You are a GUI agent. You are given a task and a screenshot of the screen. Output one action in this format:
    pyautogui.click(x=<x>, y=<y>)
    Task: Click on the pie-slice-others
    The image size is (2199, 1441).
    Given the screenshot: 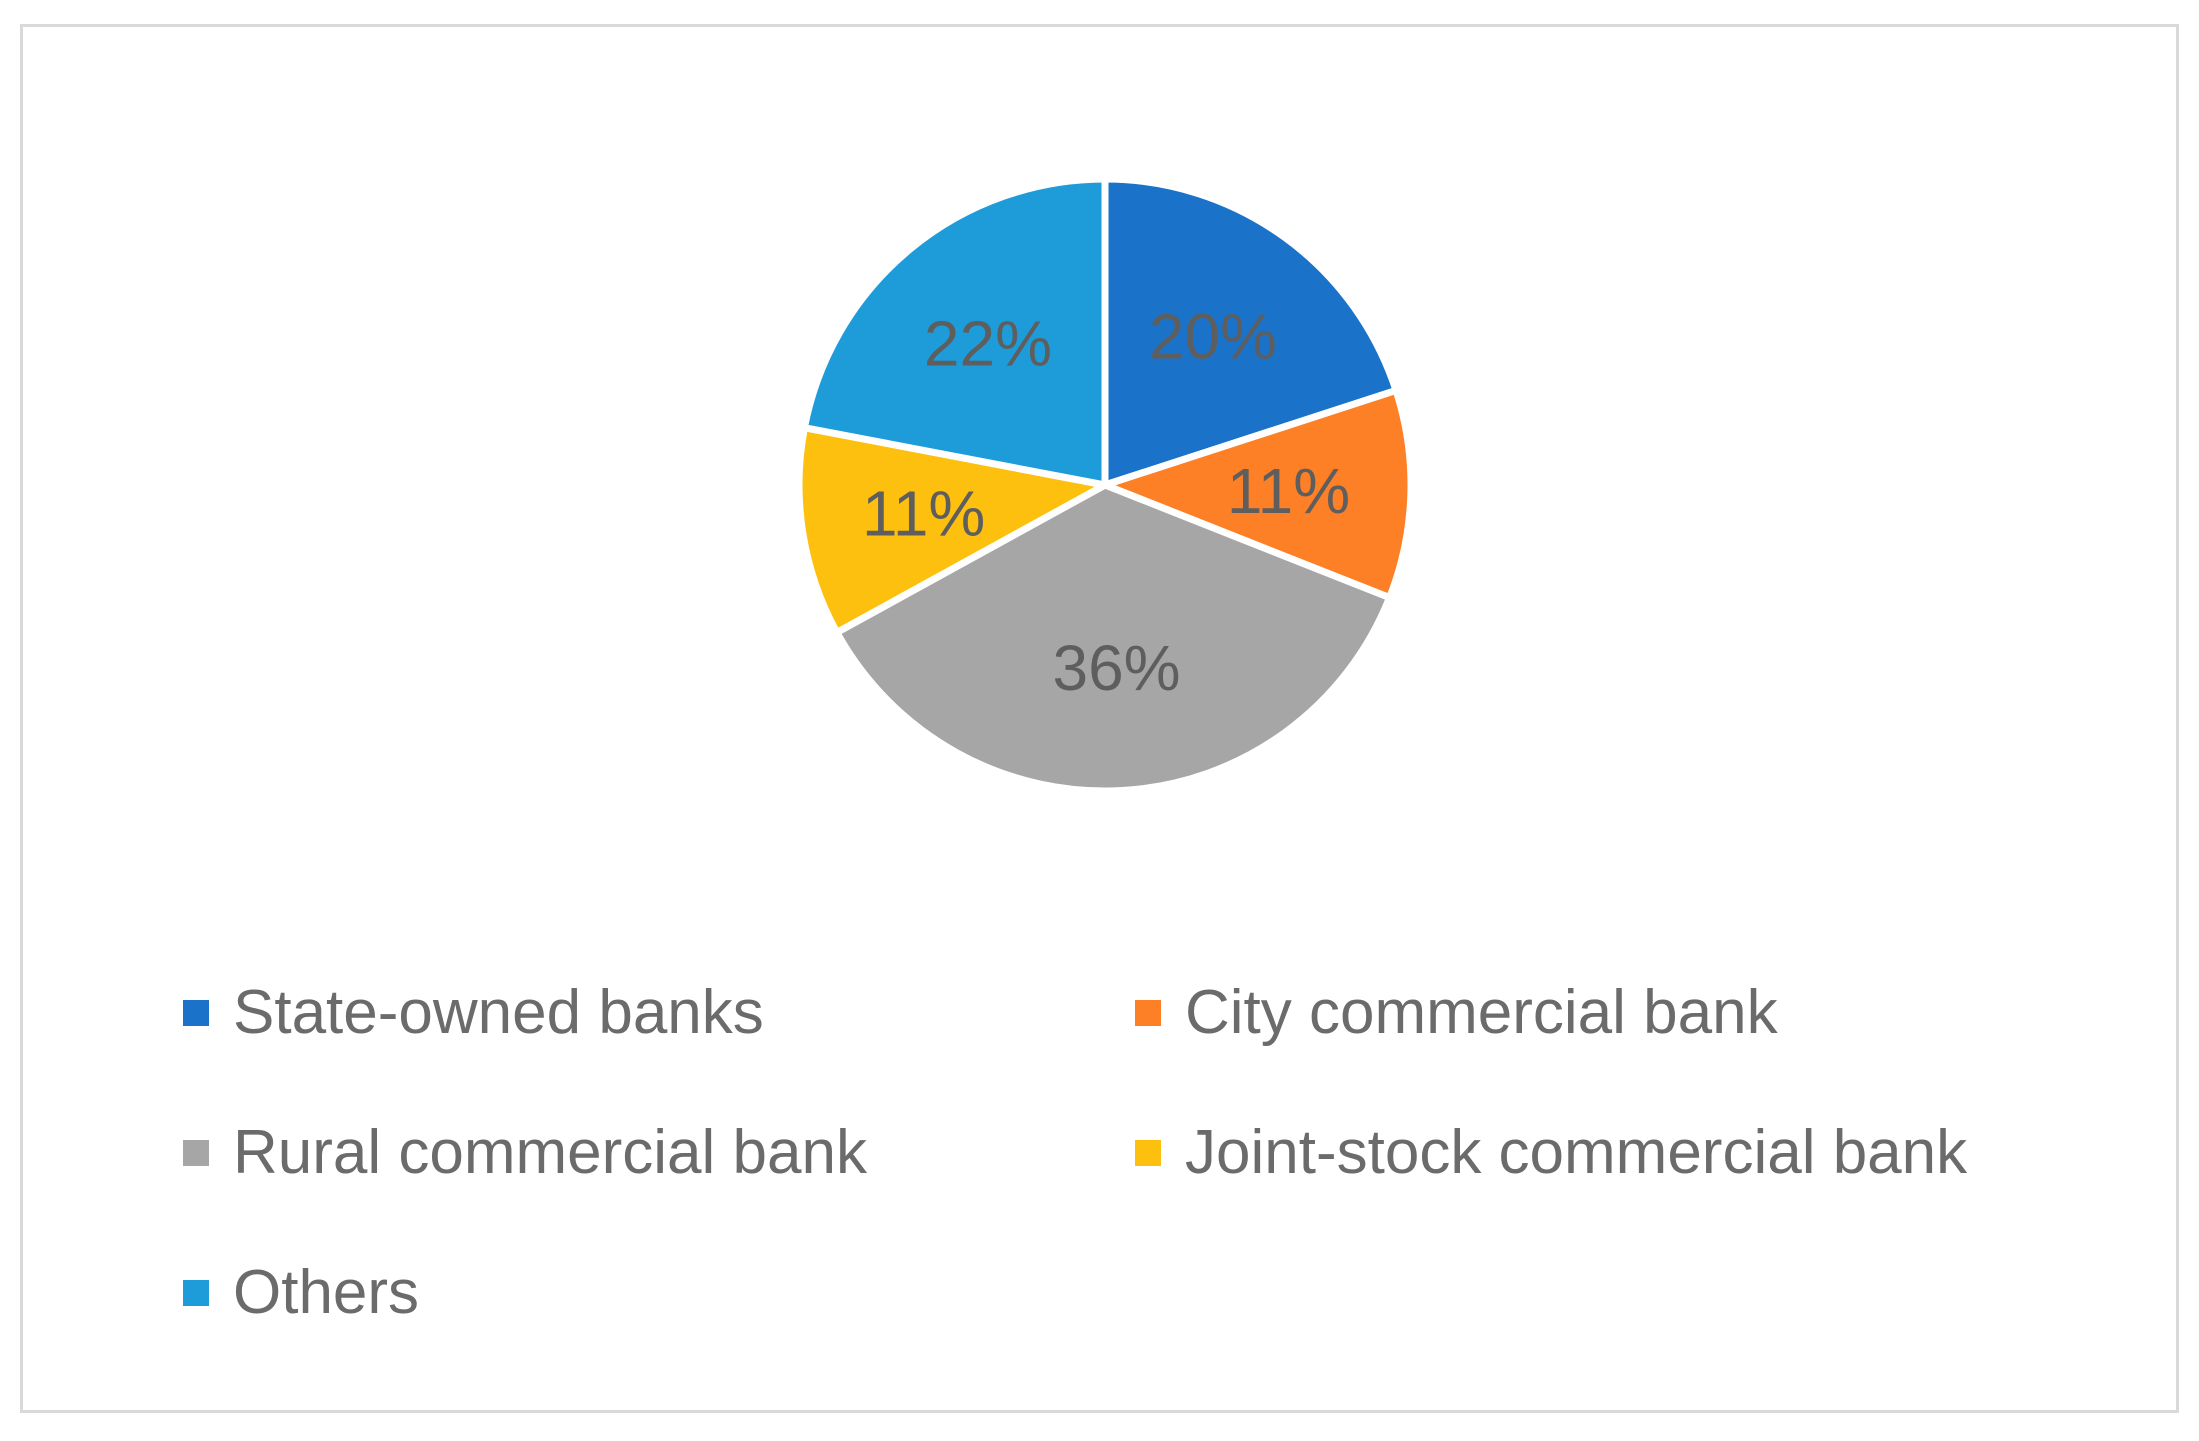 What is the action you would take?
    pyautogui.click(x=954, y=332)
    